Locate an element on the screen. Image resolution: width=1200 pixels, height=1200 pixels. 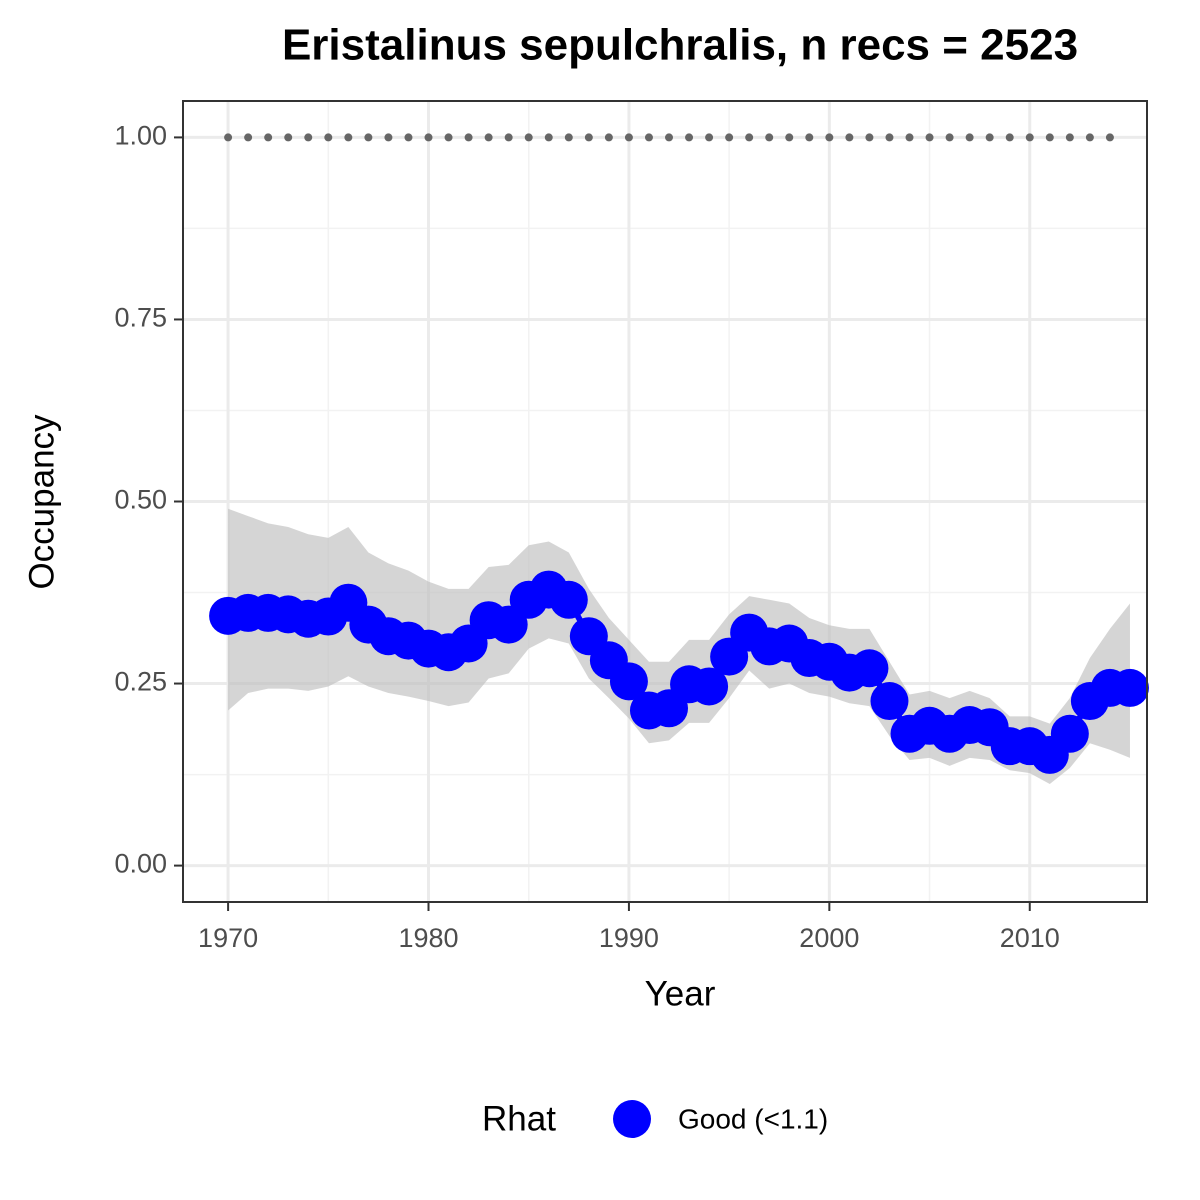
chart-title: Eristalinus sepulchralis, n recs = 2523 is located at coordinates (680, 45).